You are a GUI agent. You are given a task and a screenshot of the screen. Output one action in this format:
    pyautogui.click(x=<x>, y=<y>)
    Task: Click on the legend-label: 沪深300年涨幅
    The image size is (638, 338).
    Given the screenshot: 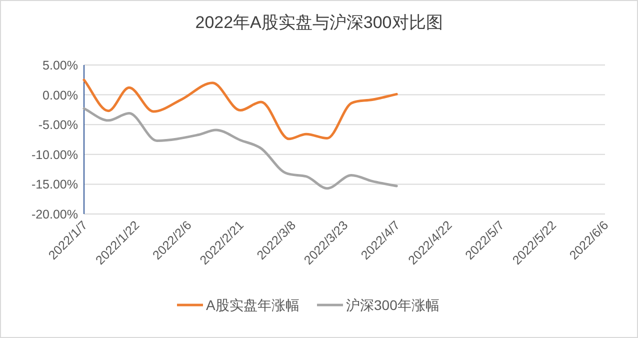 What is the action you would take?
    pyautogui.click(x=393, y=305)
    